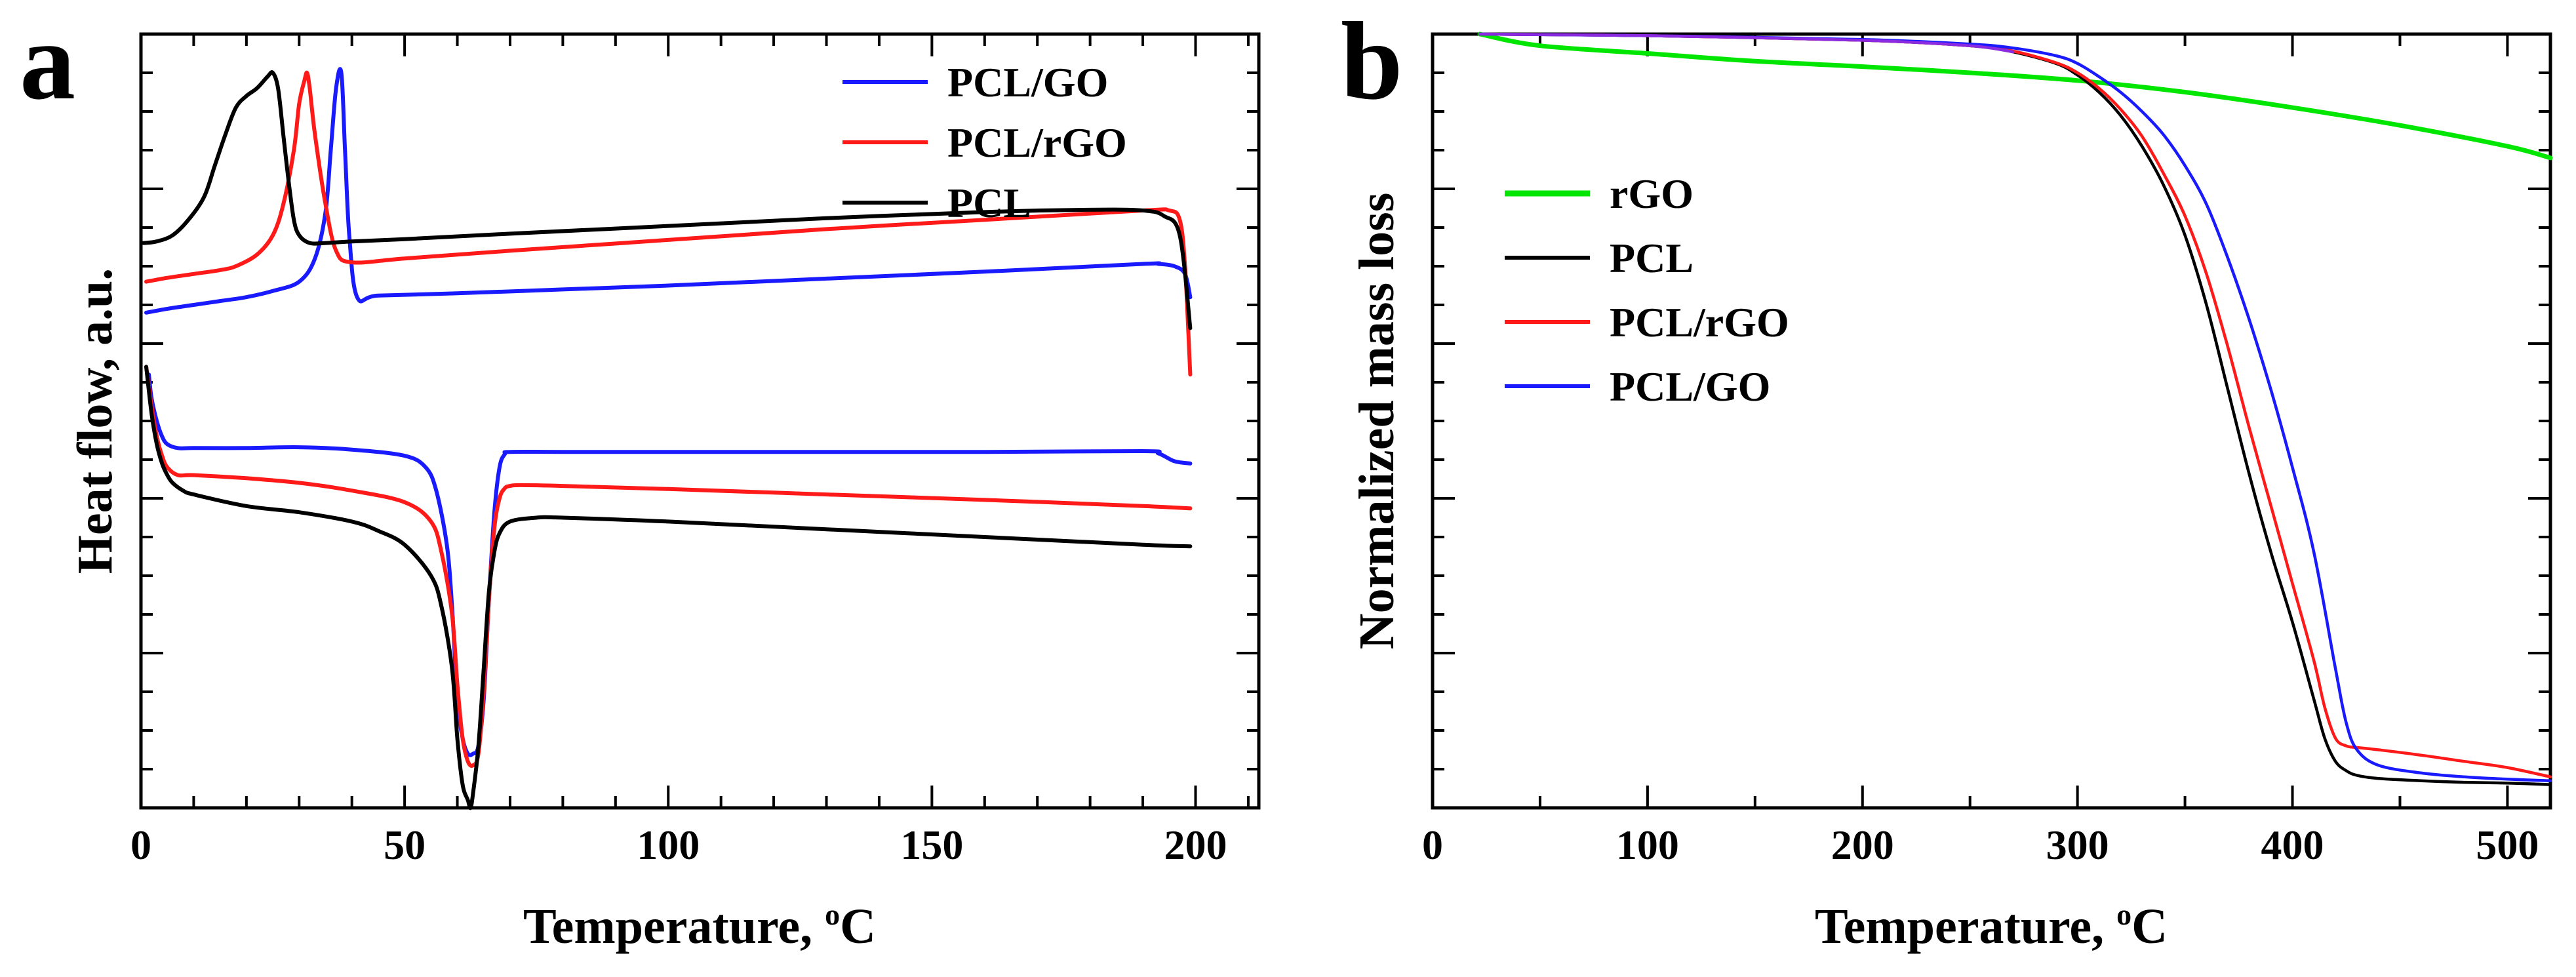 This screenshot has width=2576, height=977. I want to click on panel-b-x-tick-labels: 0 100 200 300 400 500, so click(1980, 845).